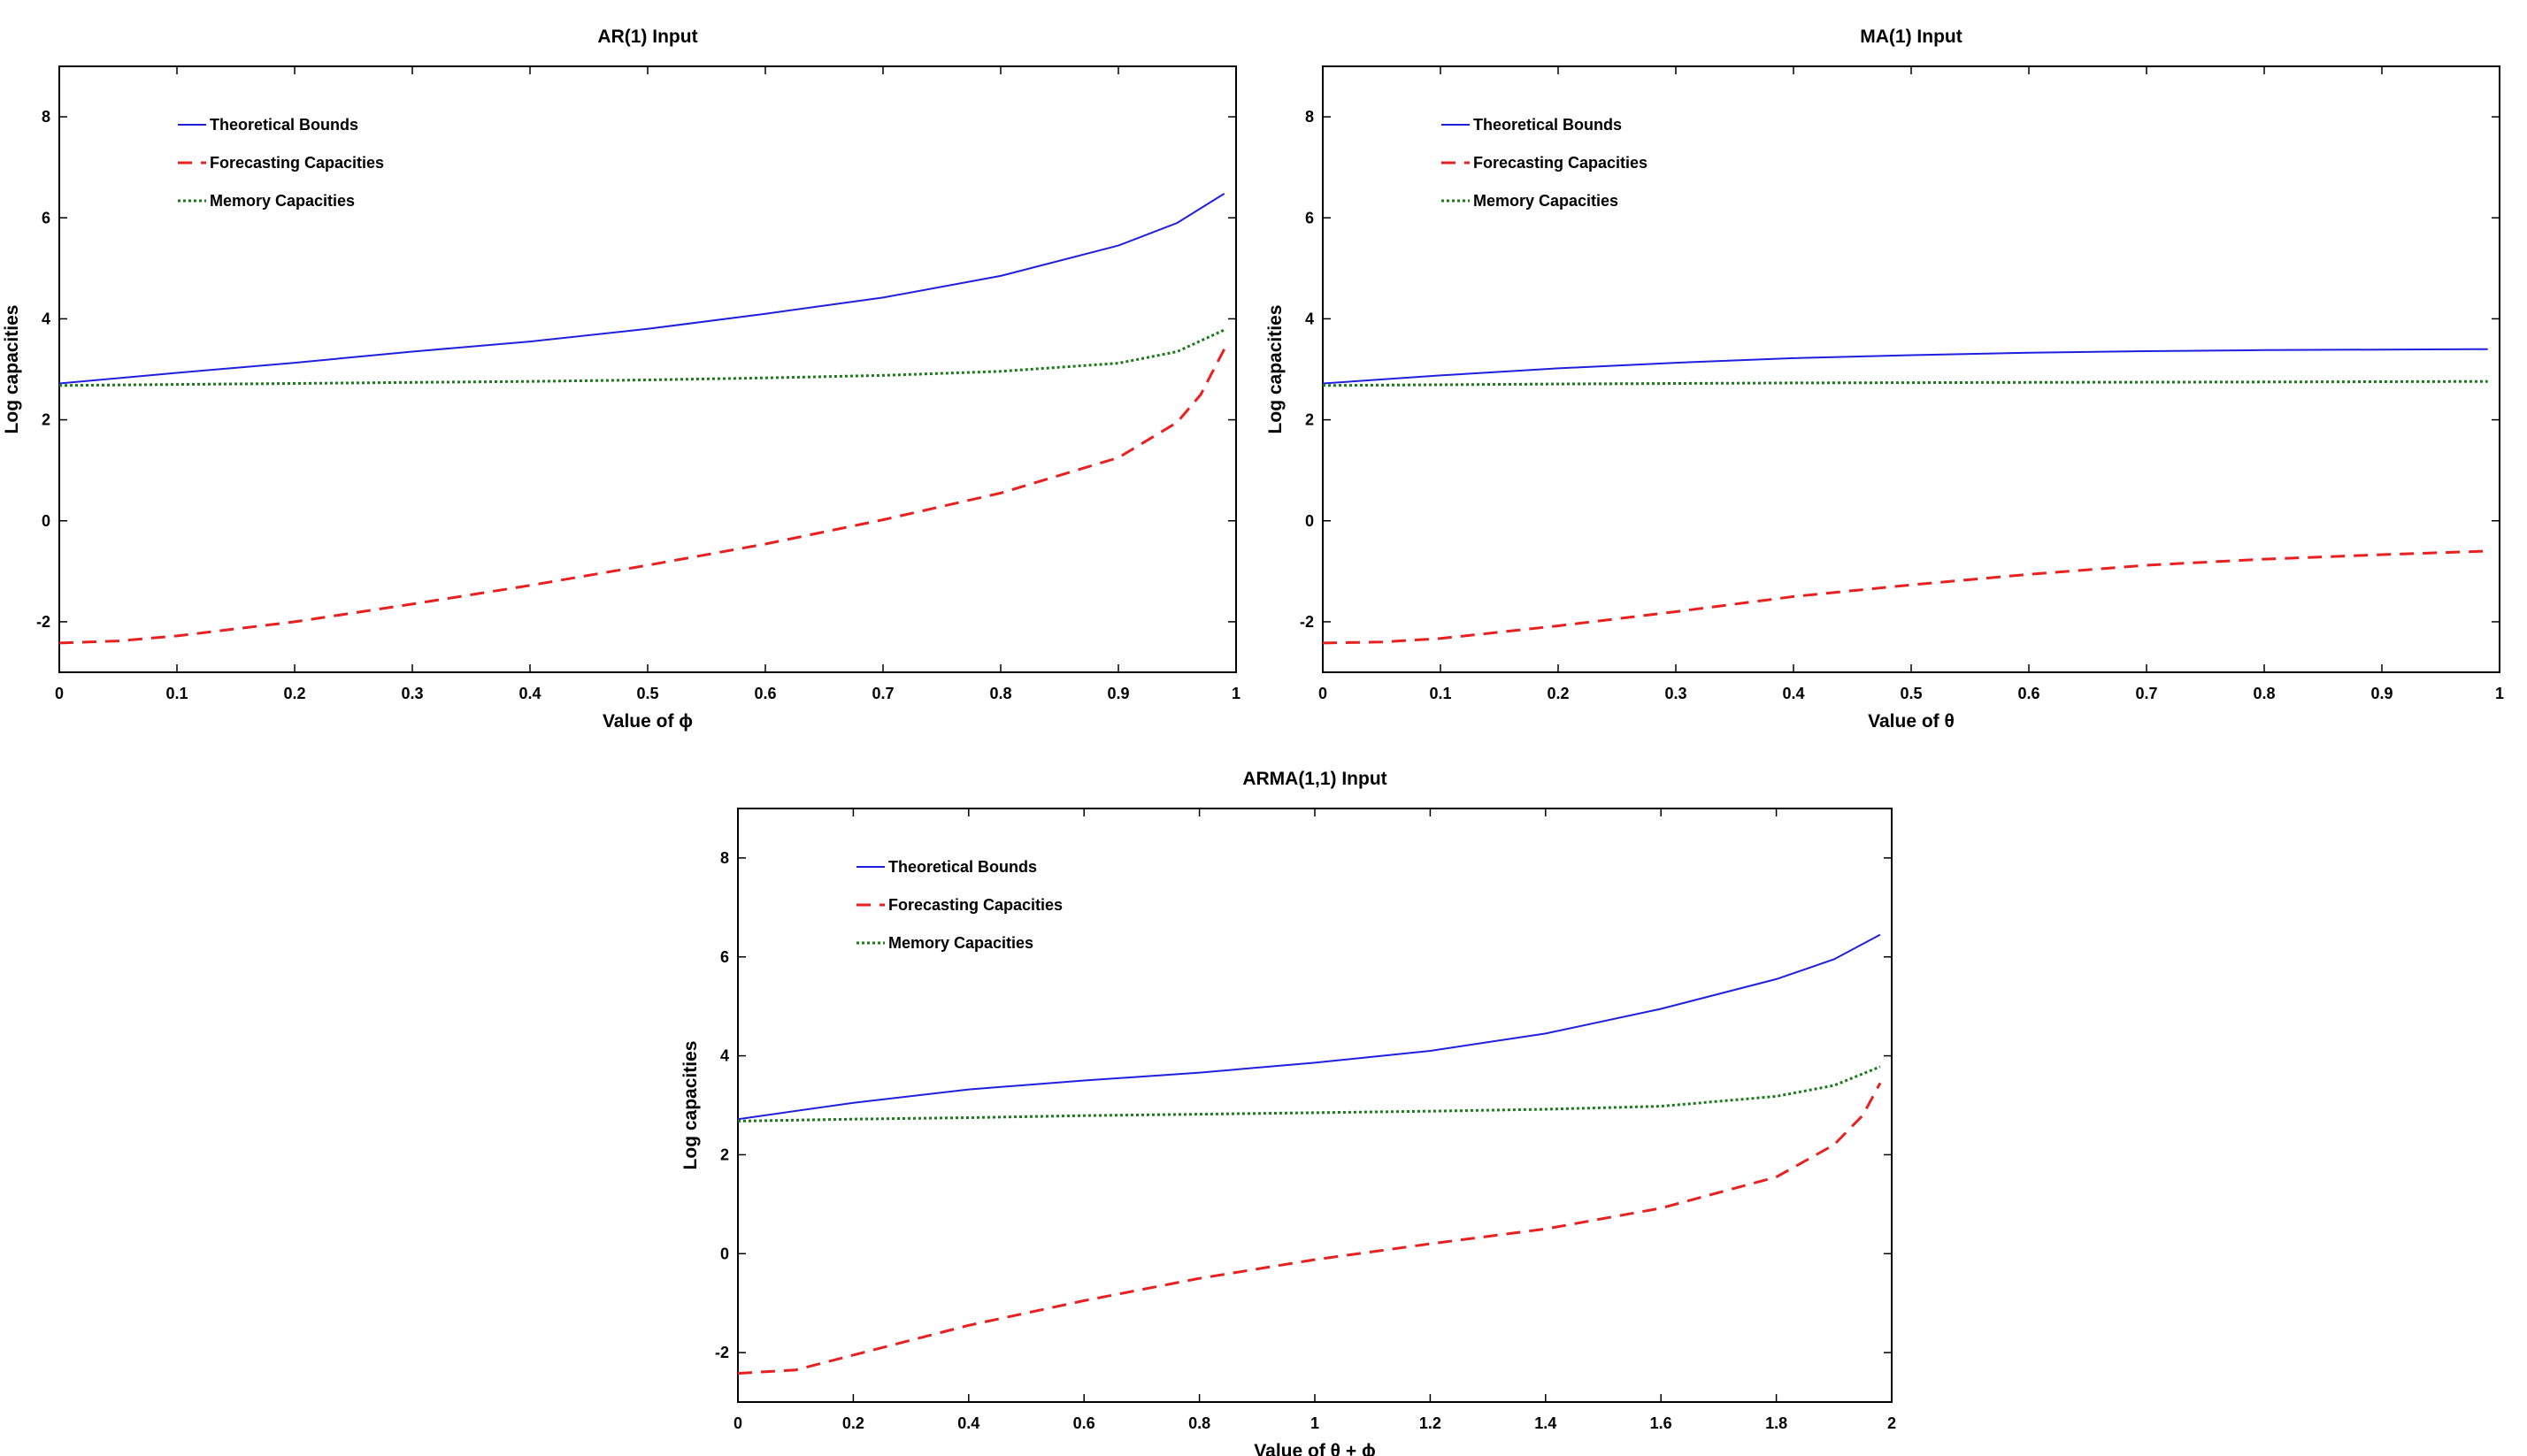 The width and height of the screenshot is (2527, 1456). What do you see at coordinates (1911, 693) in the screenshot?
I see `chart2-xtick-label: 0.5` at bounding box center [1911, 693].